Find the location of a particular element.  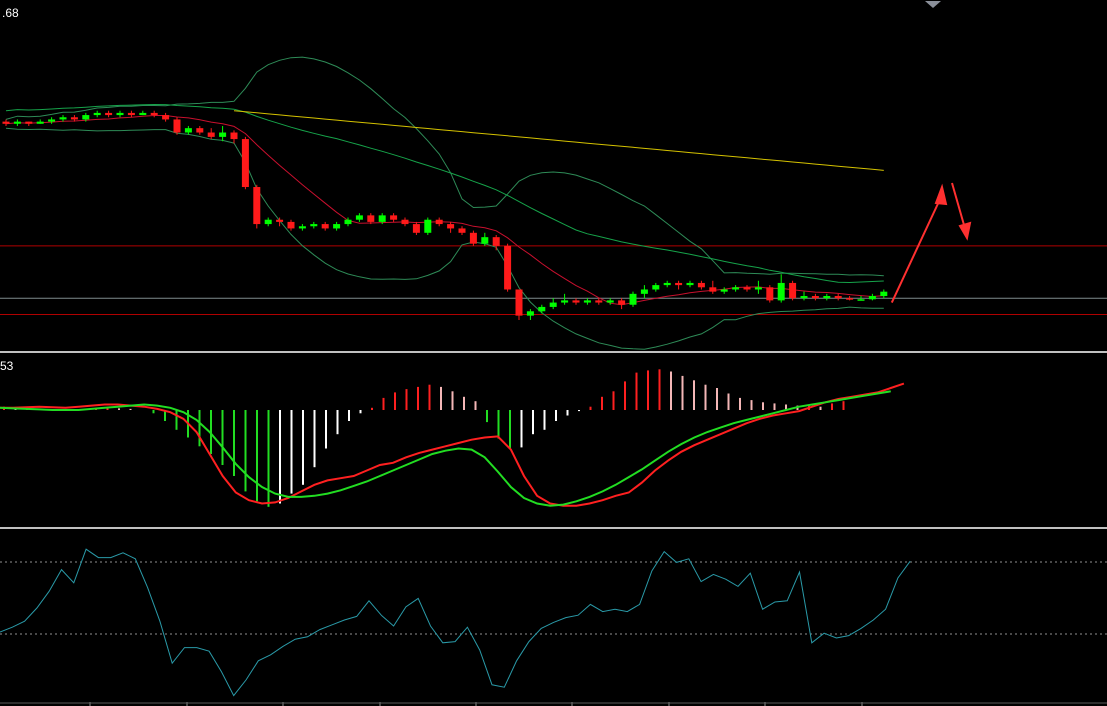

macd-panel-value-label: 53 is located at coordinates (7, 366).